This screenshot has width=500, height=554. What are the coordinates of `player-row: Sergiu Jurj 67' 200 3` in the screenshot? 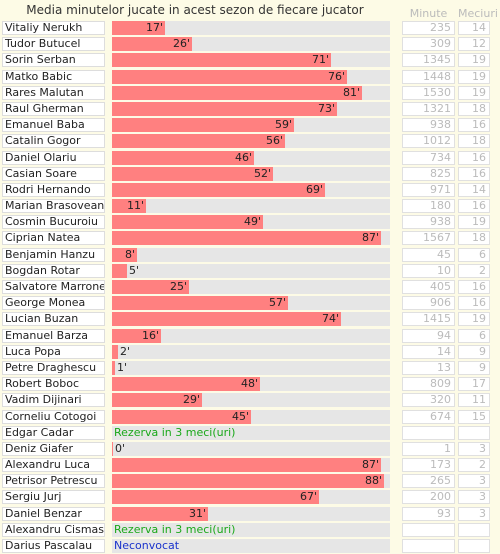 It's located at (250, 497).